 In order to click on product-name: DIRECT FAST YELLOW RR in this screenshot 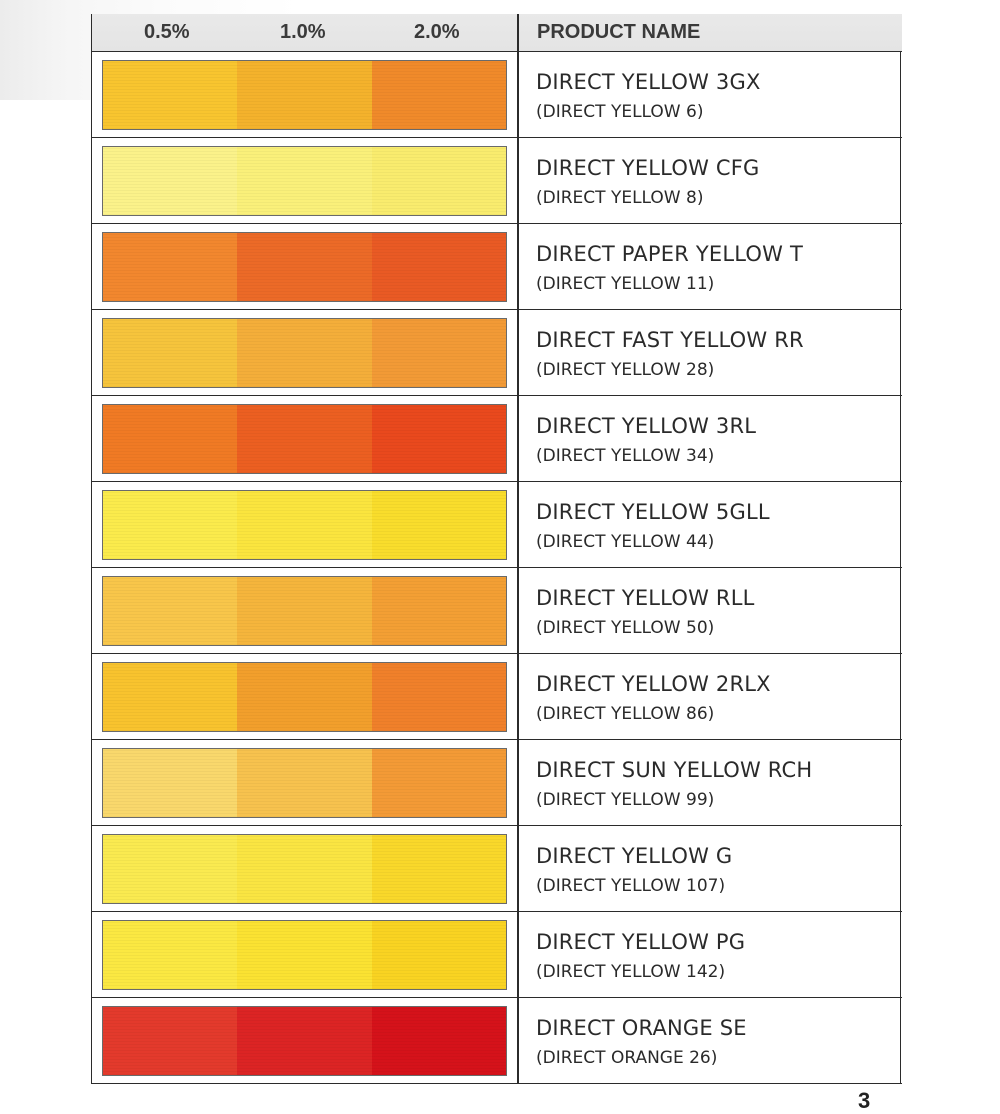, I will do `click(670, 340)`.